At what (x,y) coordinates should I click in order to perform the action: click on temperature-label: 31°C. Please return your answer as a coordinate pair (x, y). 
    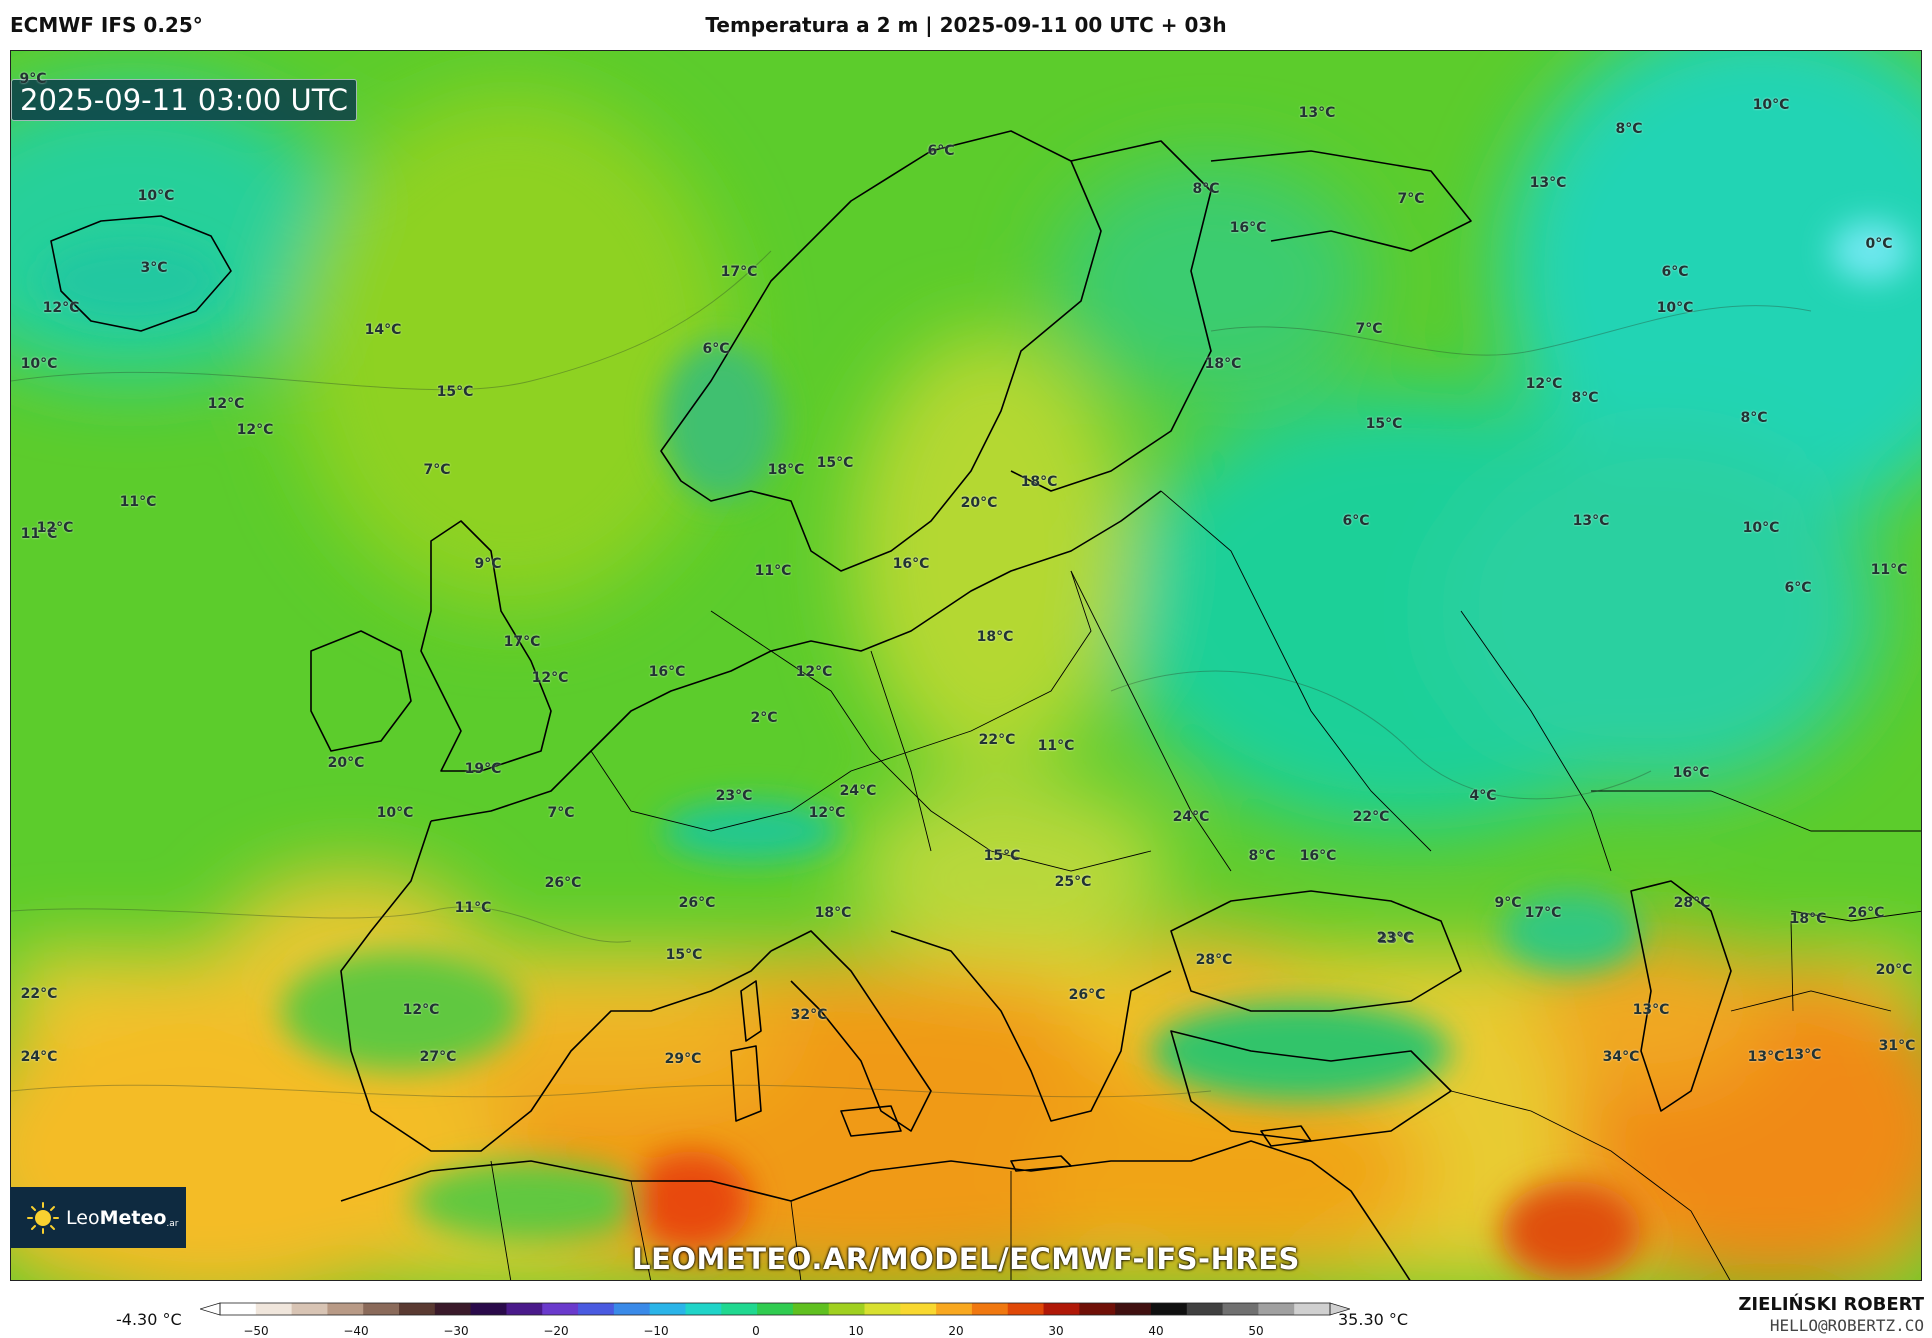
    Looking at the image, I should click on (1897, 1046).